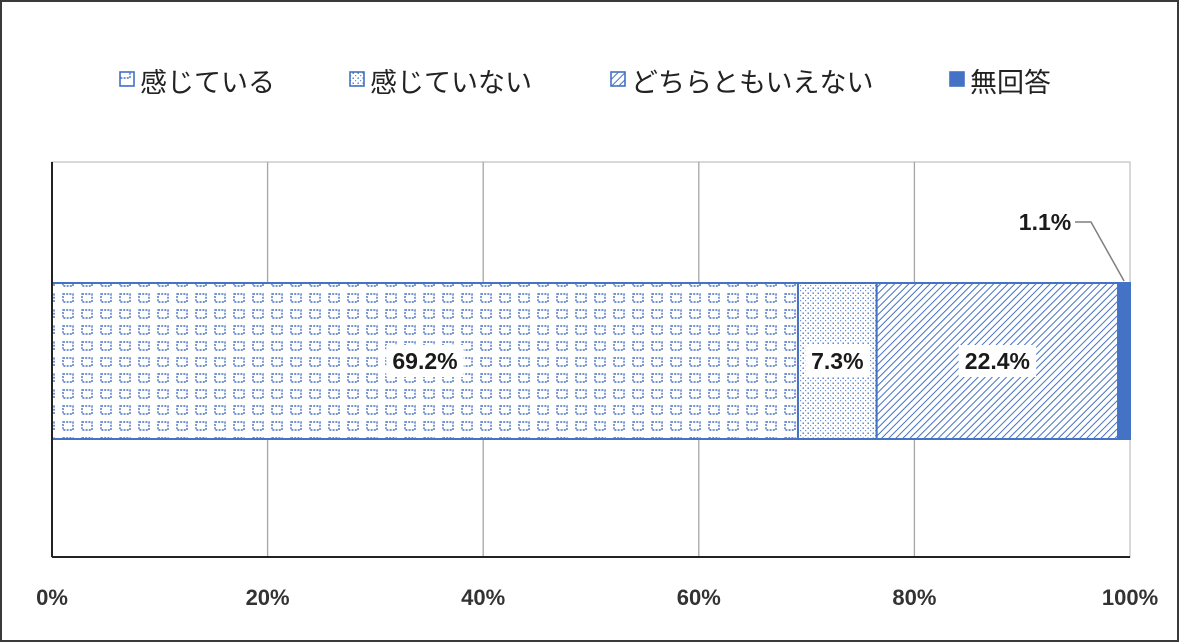 The width and height of the screenshot is (1179, 644). I want to click on x-tick-label: 100%, so click(1130, 597).